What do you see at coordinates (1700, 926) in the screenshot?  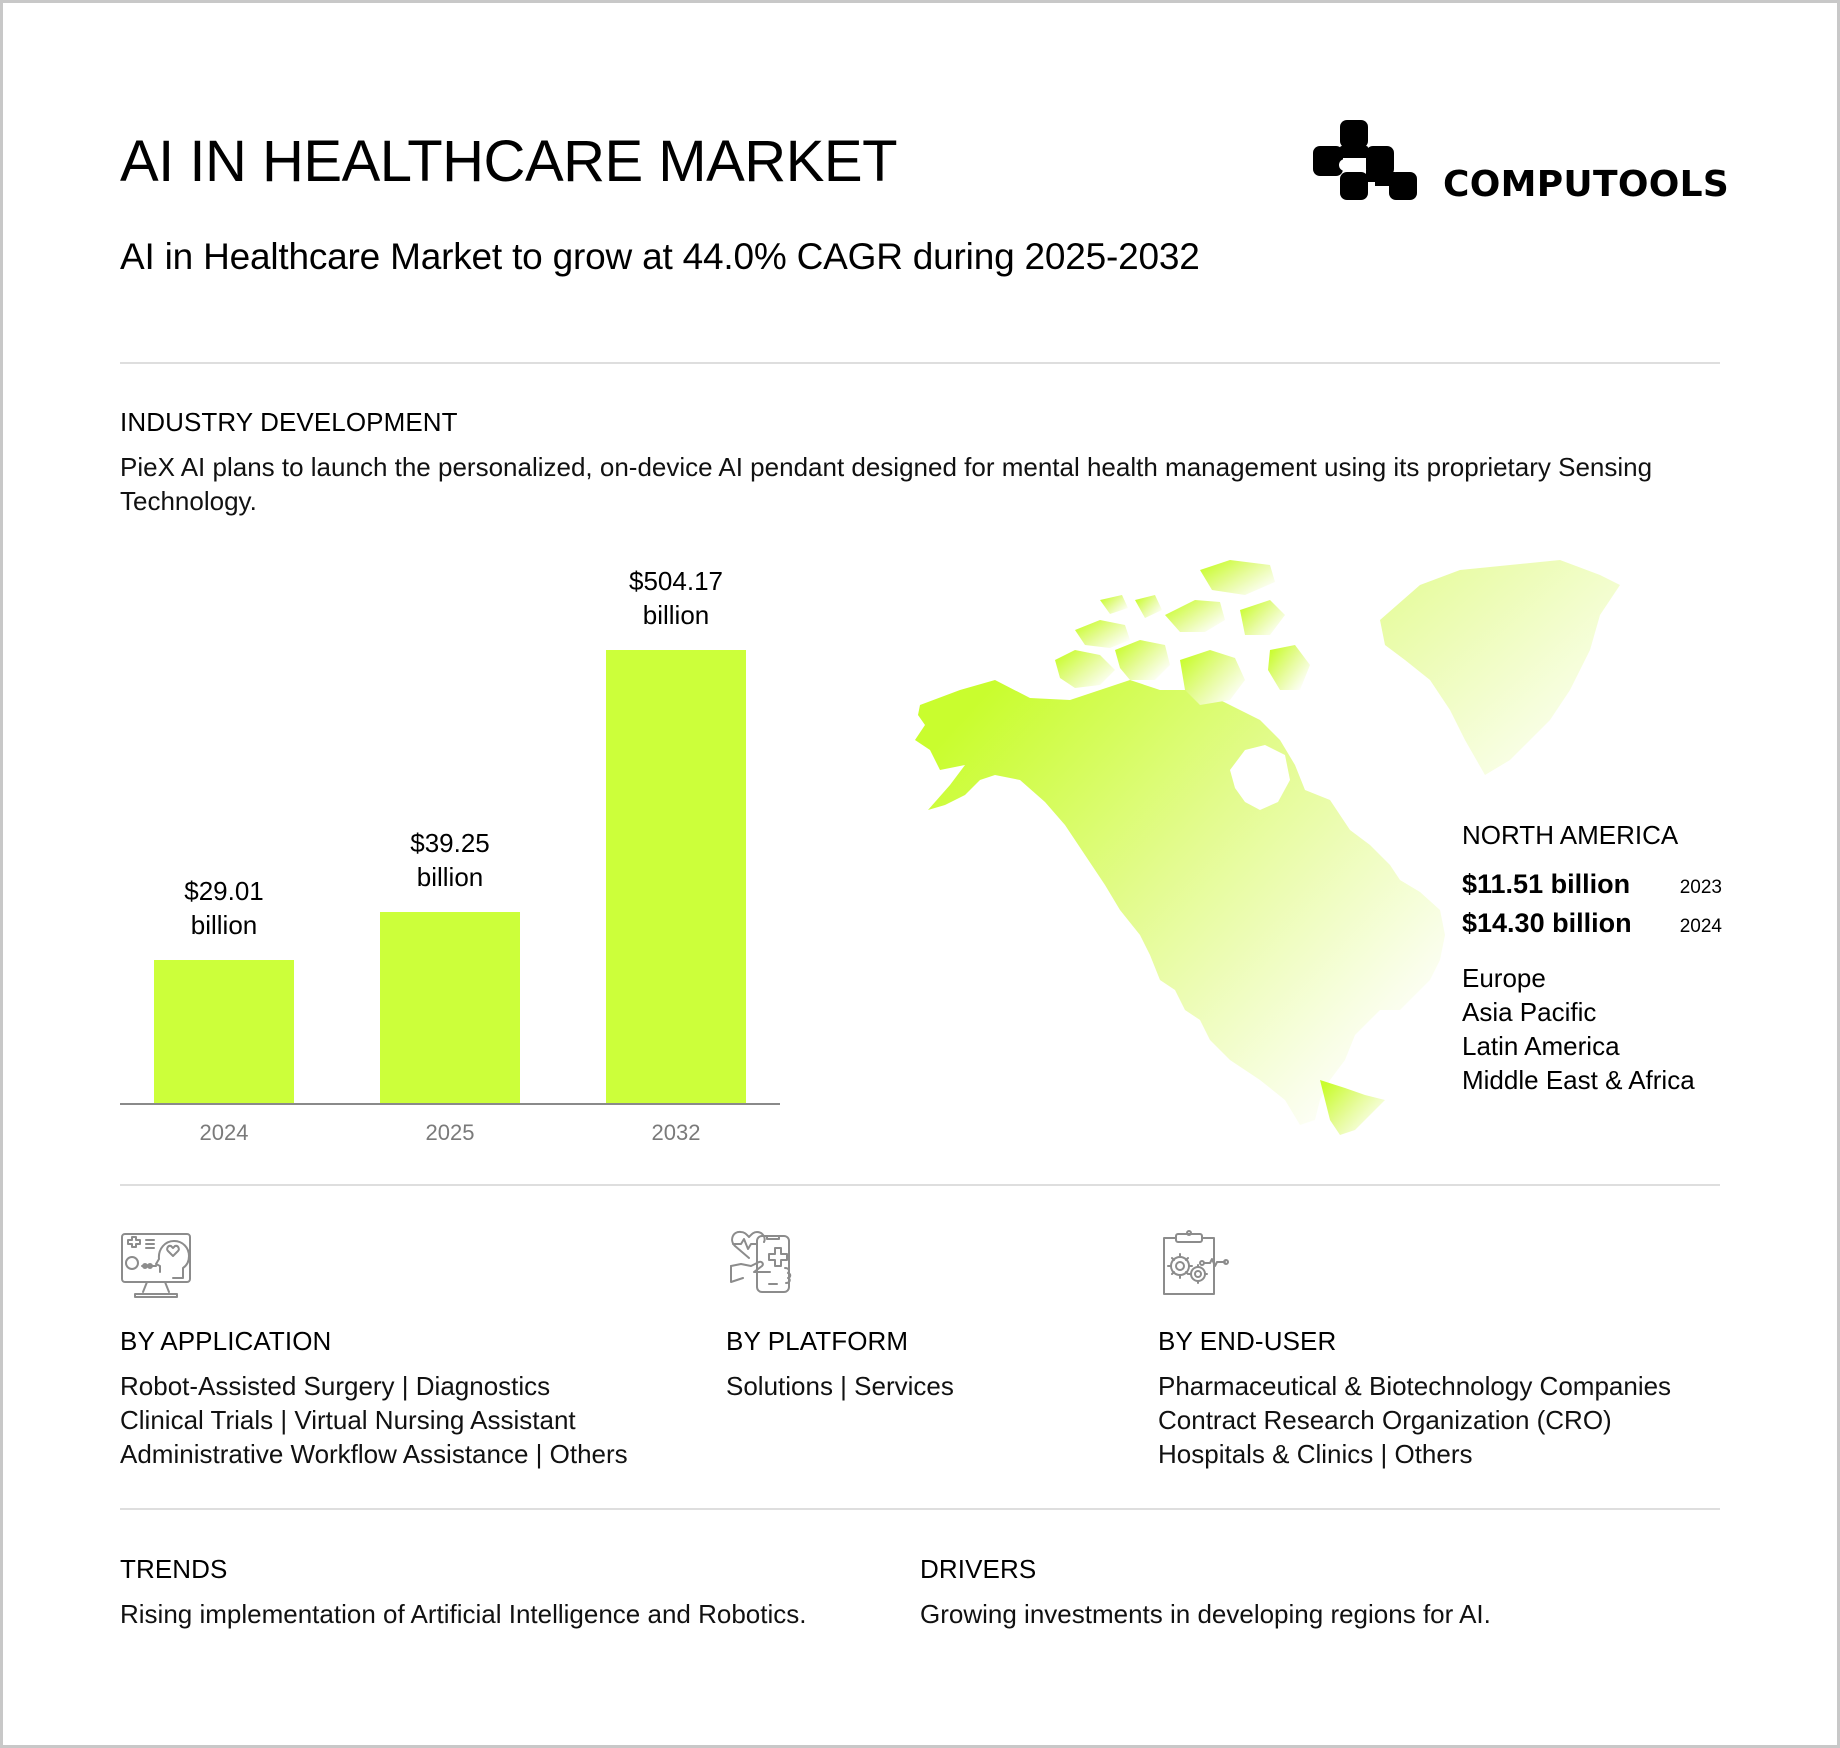 I see `region-stat-year: 2024` at bounding box center [1700, 926].